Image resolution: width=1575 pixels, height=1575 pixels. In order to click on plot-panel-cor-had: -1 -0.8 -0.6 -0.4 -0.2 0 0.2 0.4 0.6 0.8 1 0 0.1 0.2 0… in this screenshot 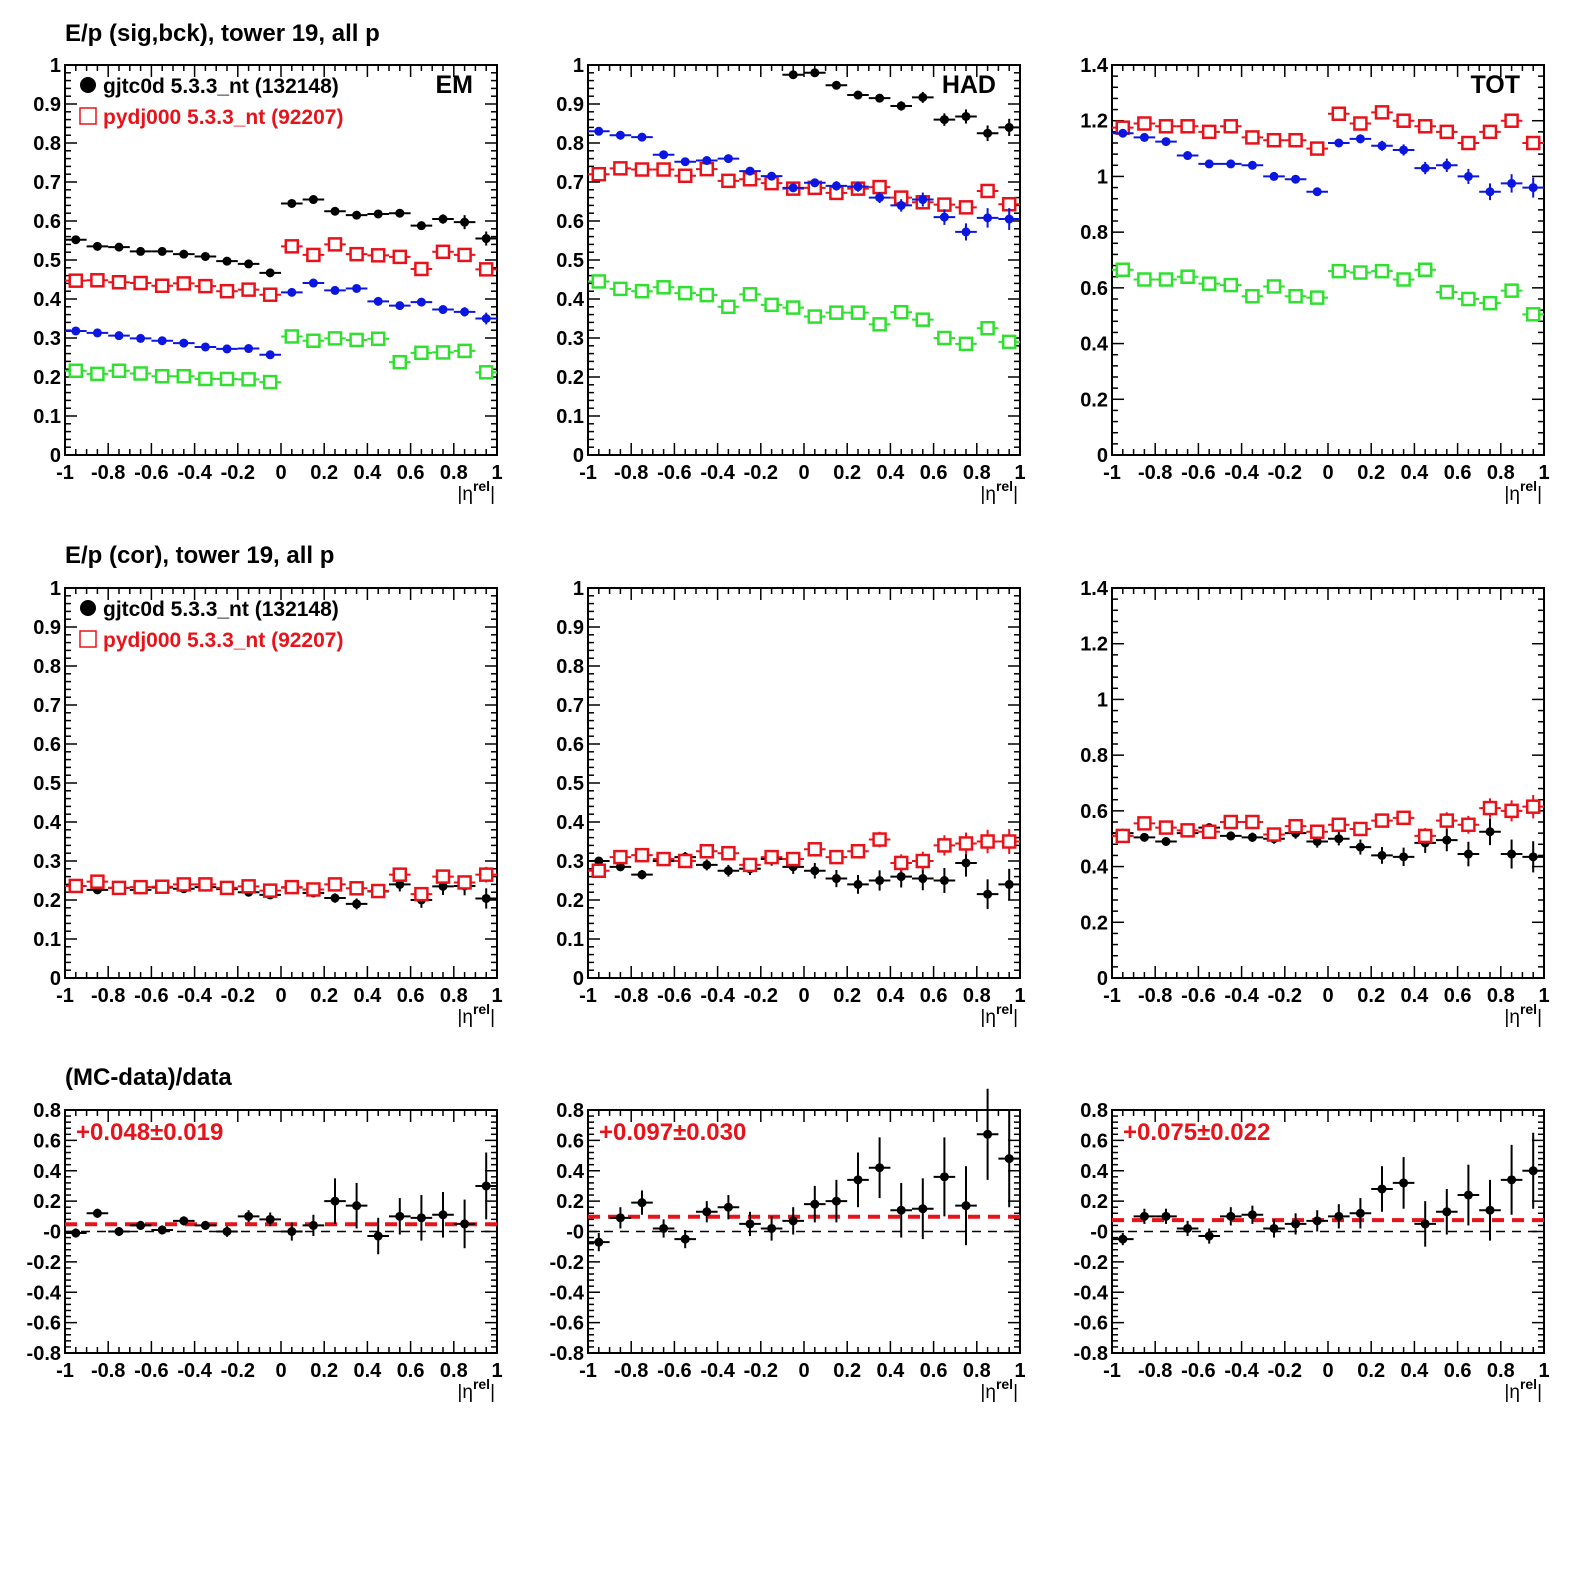, I will do `click(790, 803)`.